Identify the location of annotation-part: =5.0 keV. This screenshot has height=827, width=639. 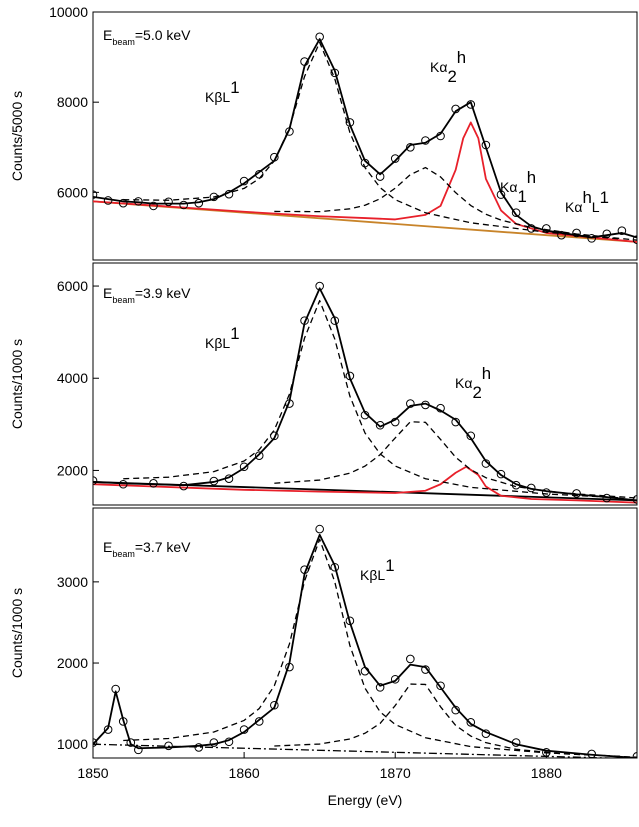
(163, 35).